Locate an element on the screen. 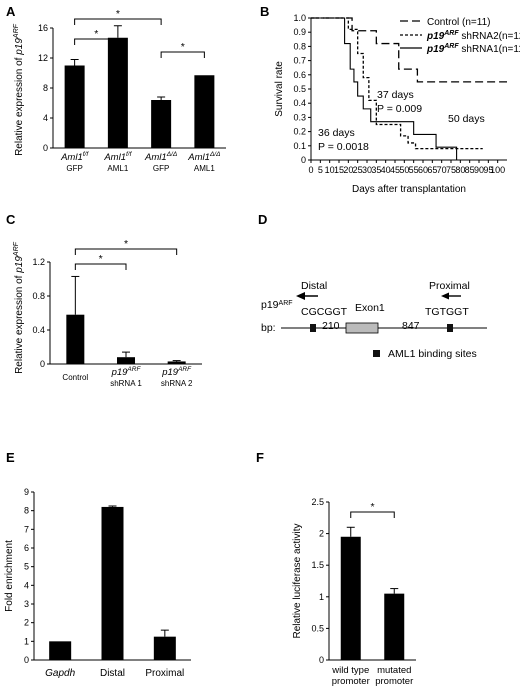  curve-annotation: 36 days is located at coordinates (336, 133).